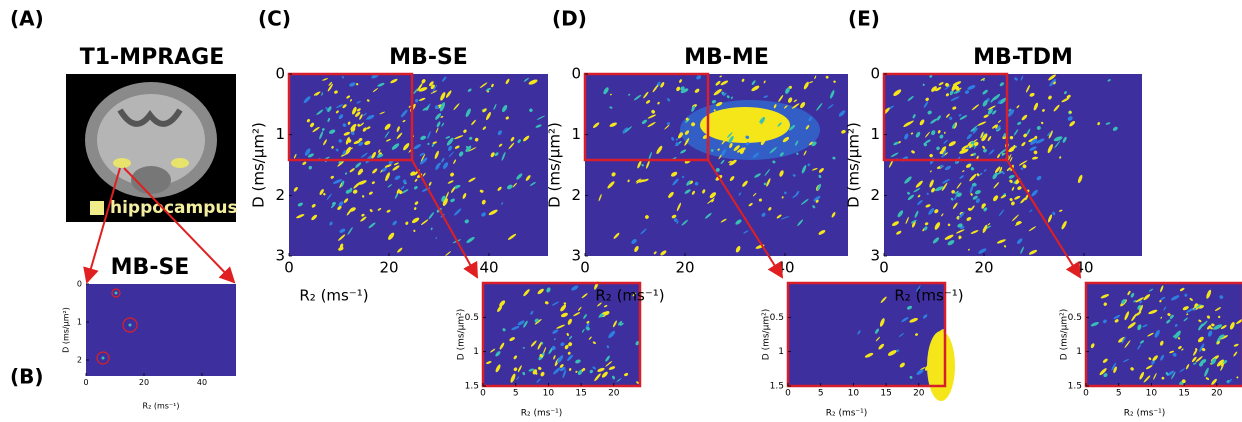 The image size is (1242, 422). I want to click on highlight-circle, so click(130, 325).